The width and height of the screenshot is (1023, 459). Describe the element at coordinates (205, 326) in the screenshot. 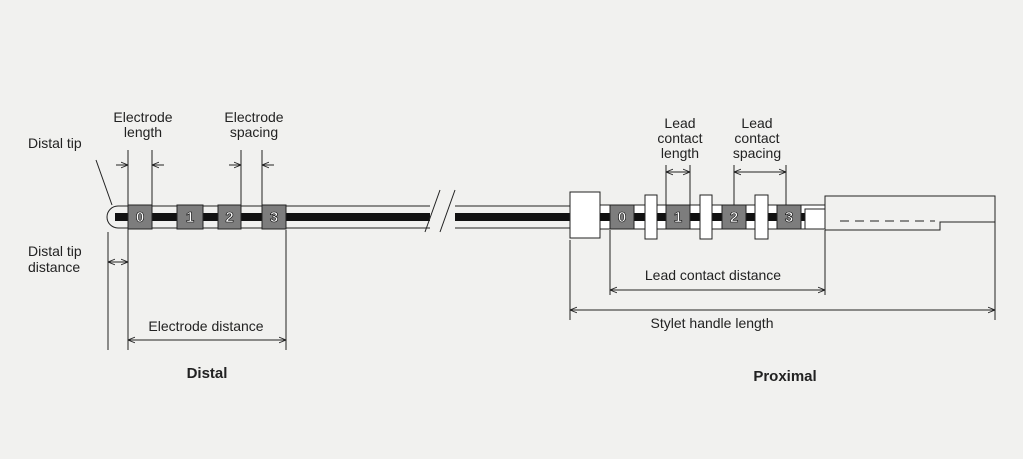

I see `label: Electrode distance` at that location.